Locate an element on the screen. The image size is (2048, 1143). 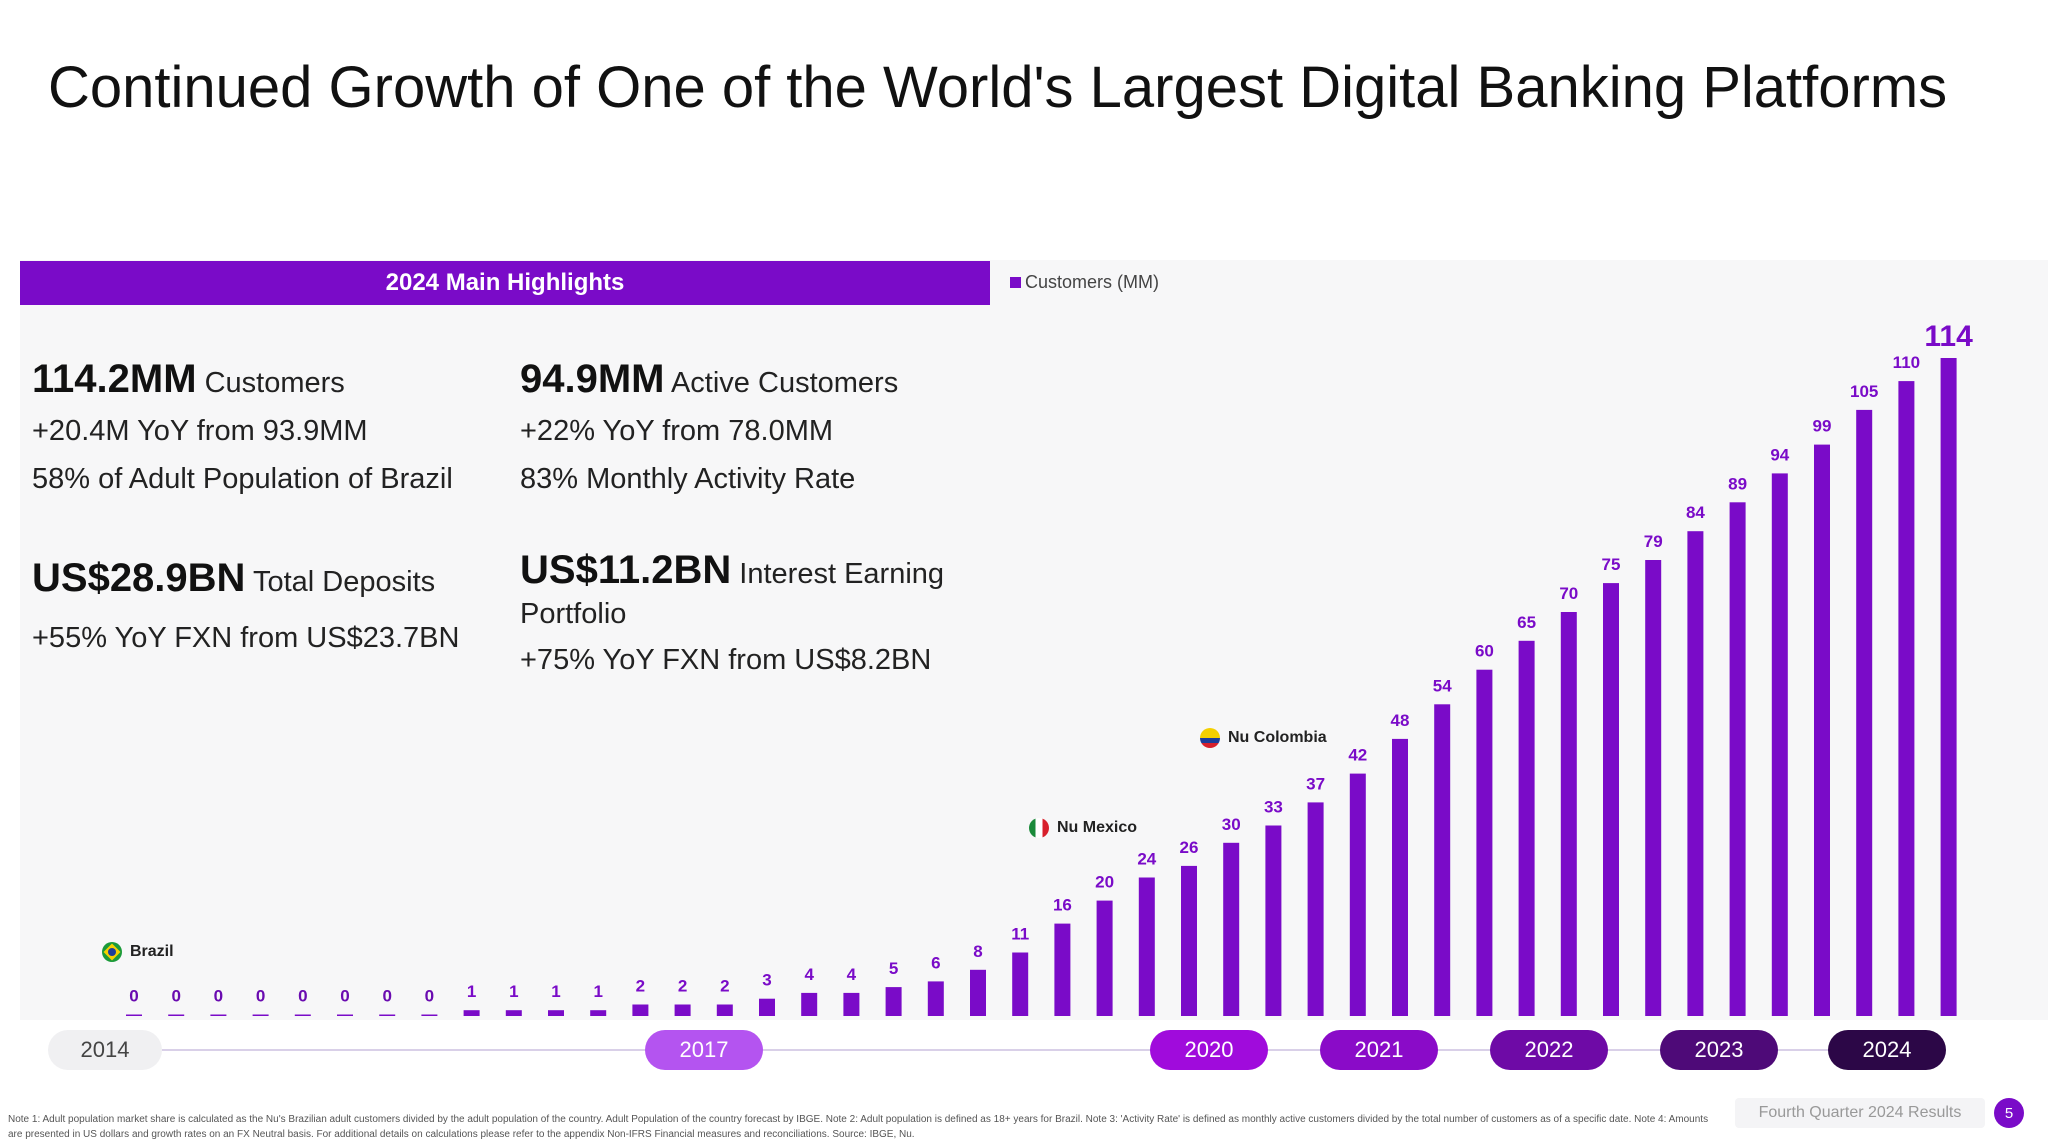
marker-brazil: Brazil is located at coordinates (138, 952).